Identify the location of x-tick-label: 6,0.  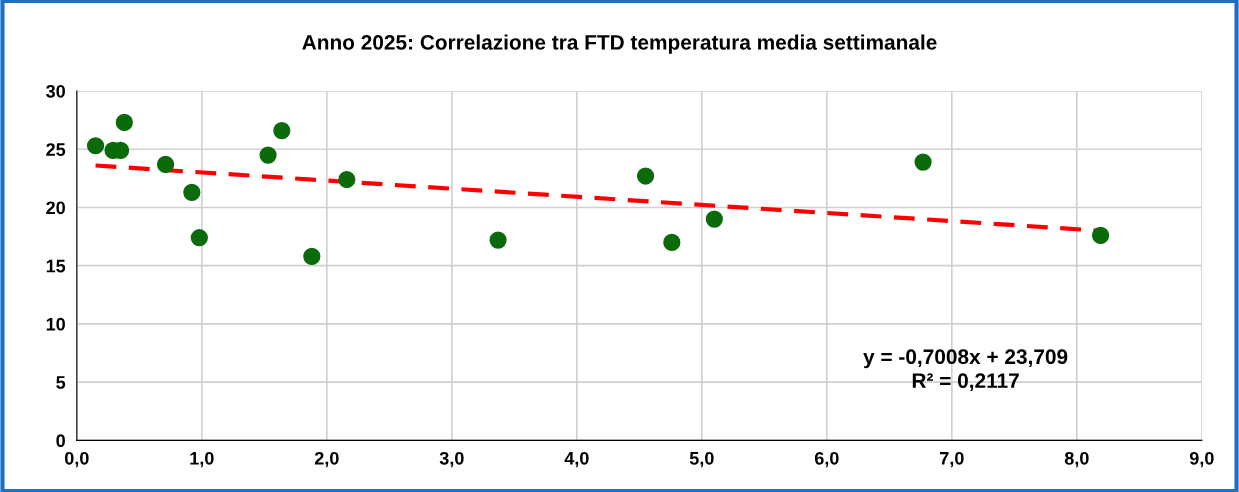
(826, 459).